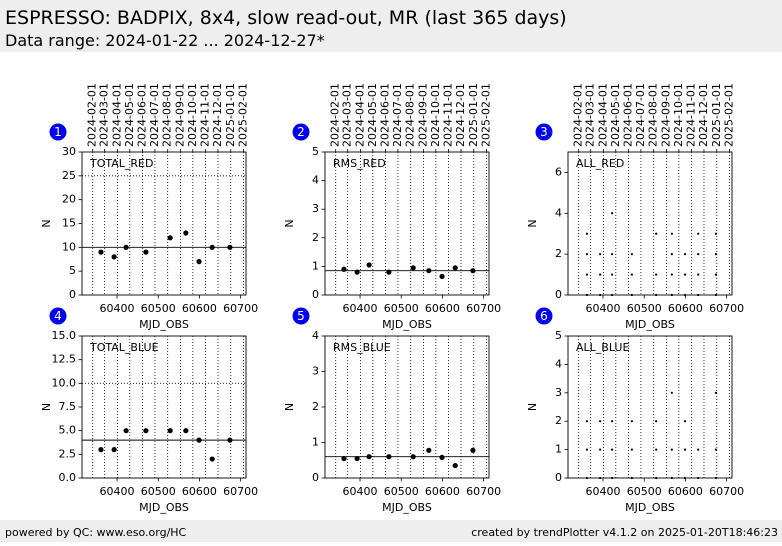  I want to click on panel-label: TOTAL_BLUE, so click(124, 347).